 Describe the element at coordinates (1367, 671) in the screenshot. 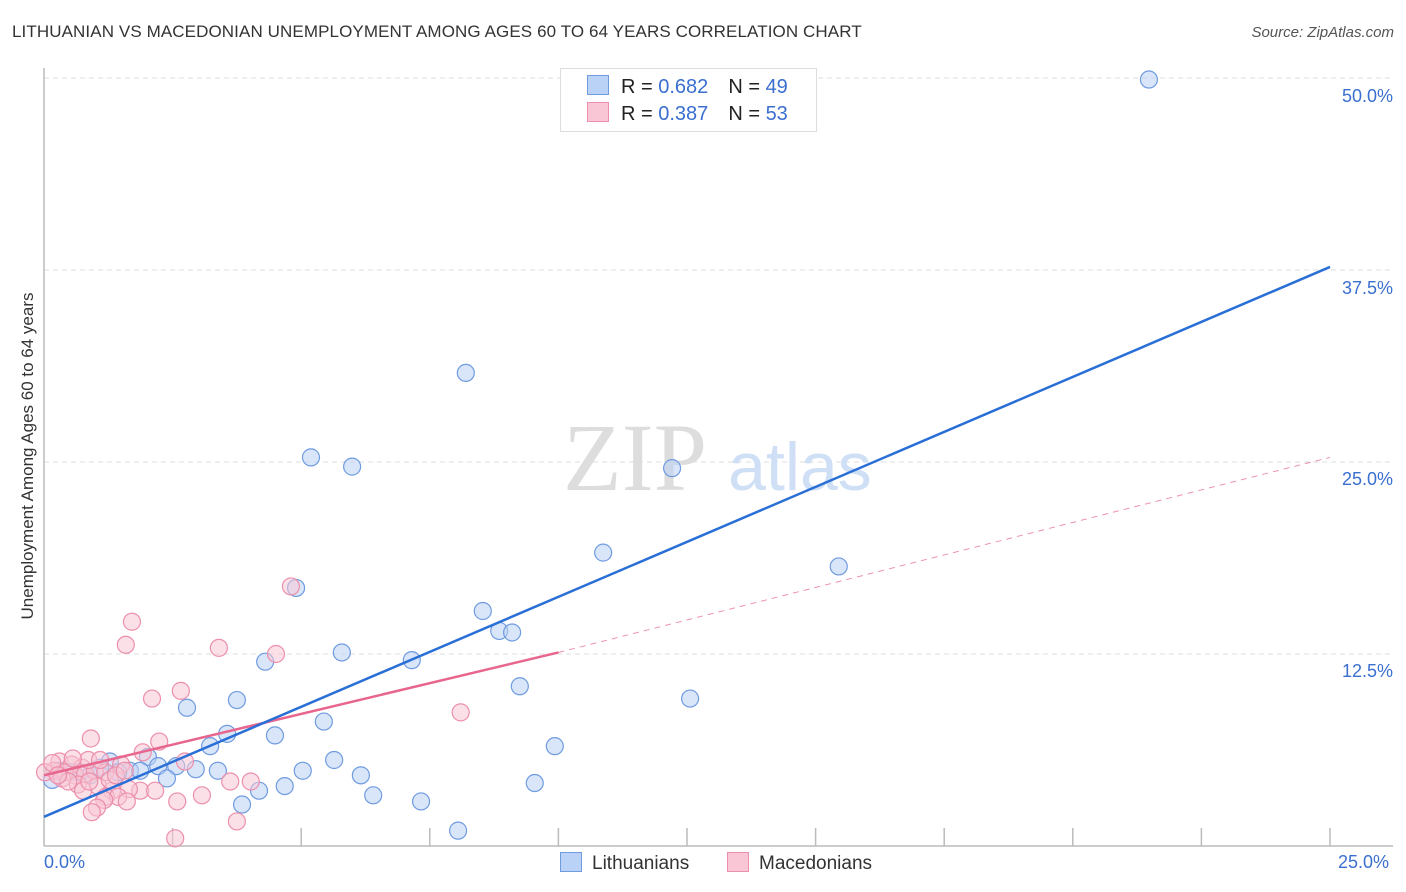

I see `y-tick-label: 12.5%` at that location.